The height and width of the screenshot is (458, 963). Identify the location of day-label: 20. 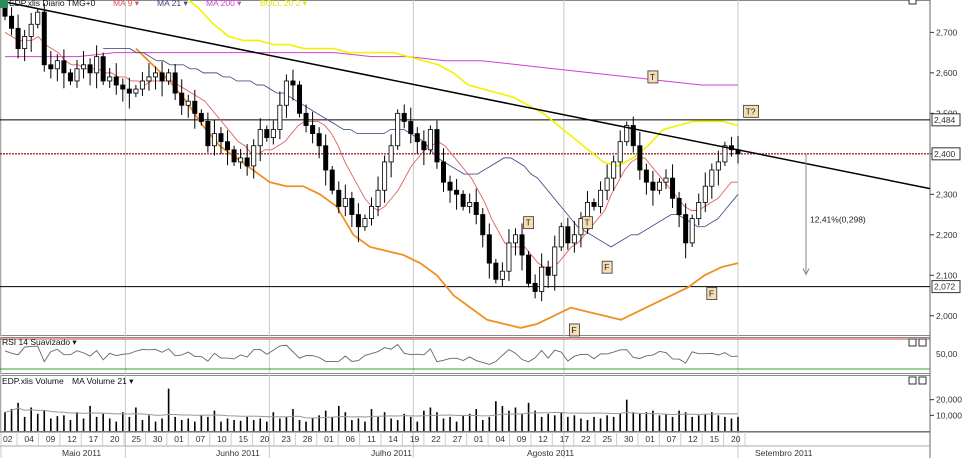
(115, 439).